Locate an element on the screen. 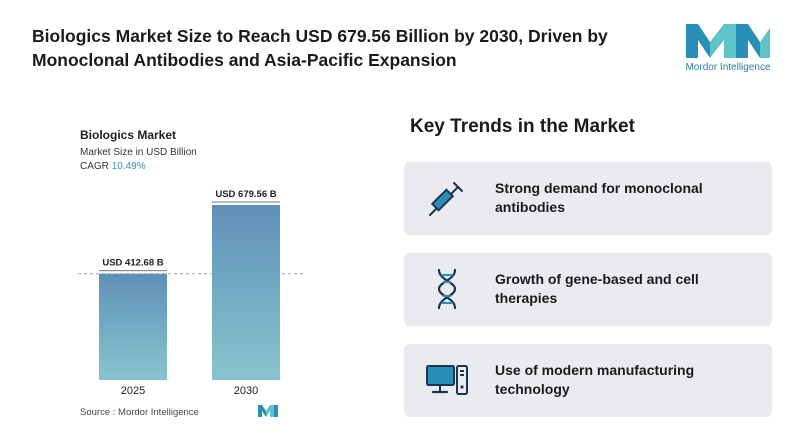 Image resolution: width=800 pixels, height=446 pixels. source-value: Mordor Intelligence is located at coordinates (158, 412).